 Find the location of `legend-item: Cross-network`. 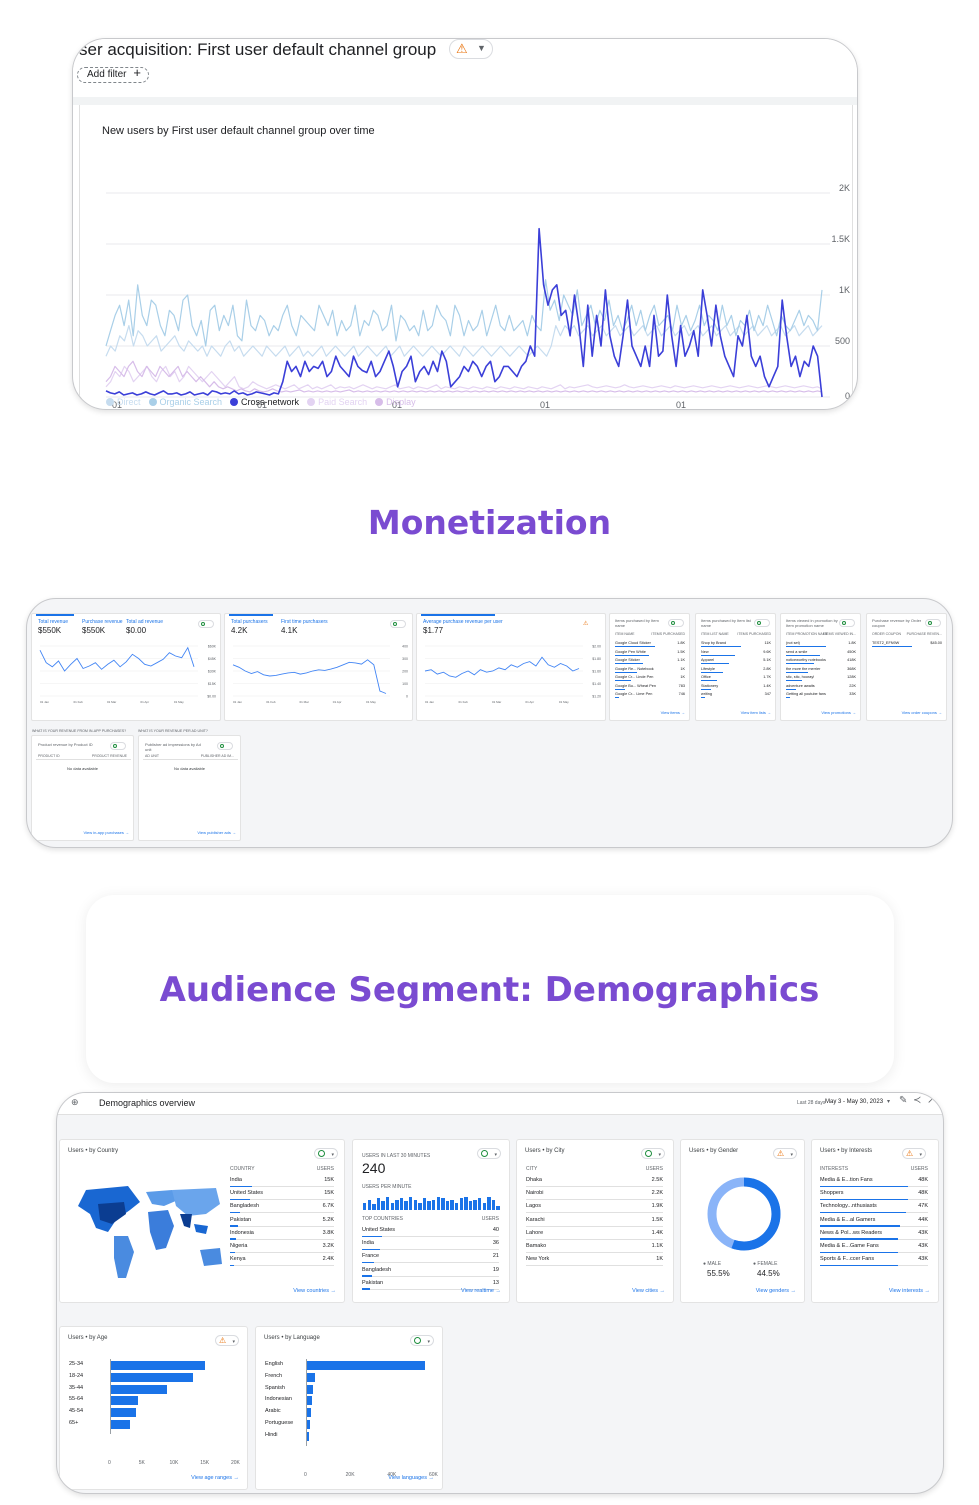

legend-item: Cross-network is located at coordinates (264, 402).